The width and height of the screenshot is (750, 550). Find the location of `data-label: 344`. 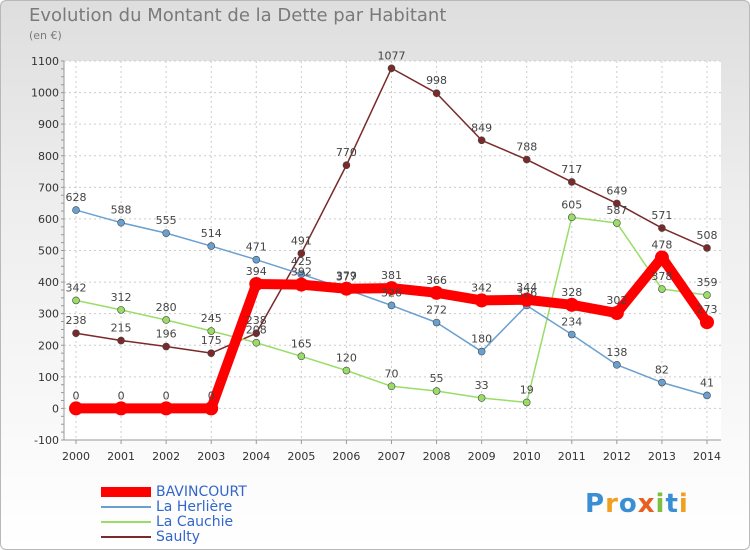

data-label: 344 is located at coordinates (526, 287).